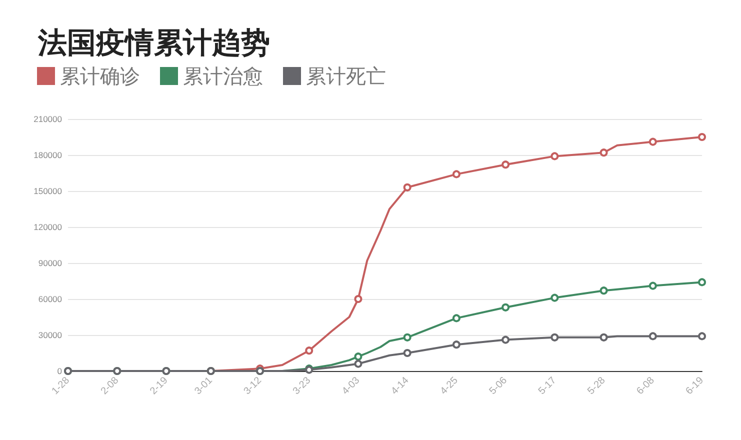 The width and height of the screenshot is (741, 440). Describe the element at coordinates (302, 386) in the screenshot. I see `x-tick-label: 3-23` at that location.